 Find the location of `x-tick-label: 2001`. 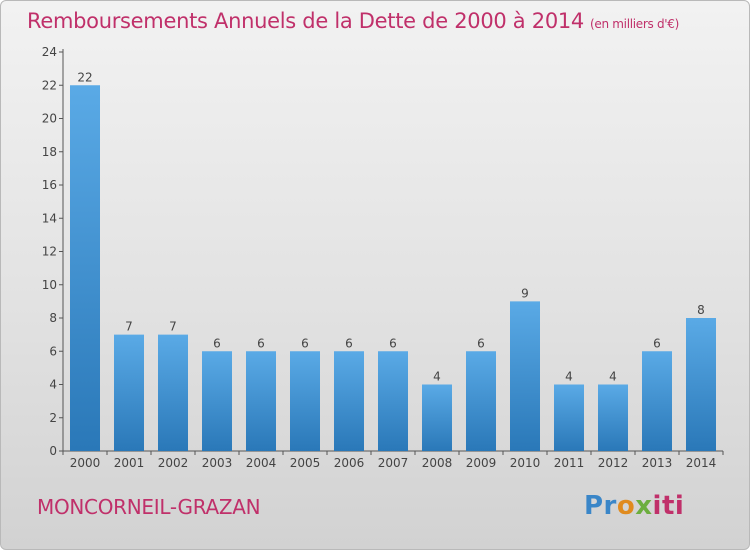

x-tick-label: 2001 is located at coordinates (129, 463).